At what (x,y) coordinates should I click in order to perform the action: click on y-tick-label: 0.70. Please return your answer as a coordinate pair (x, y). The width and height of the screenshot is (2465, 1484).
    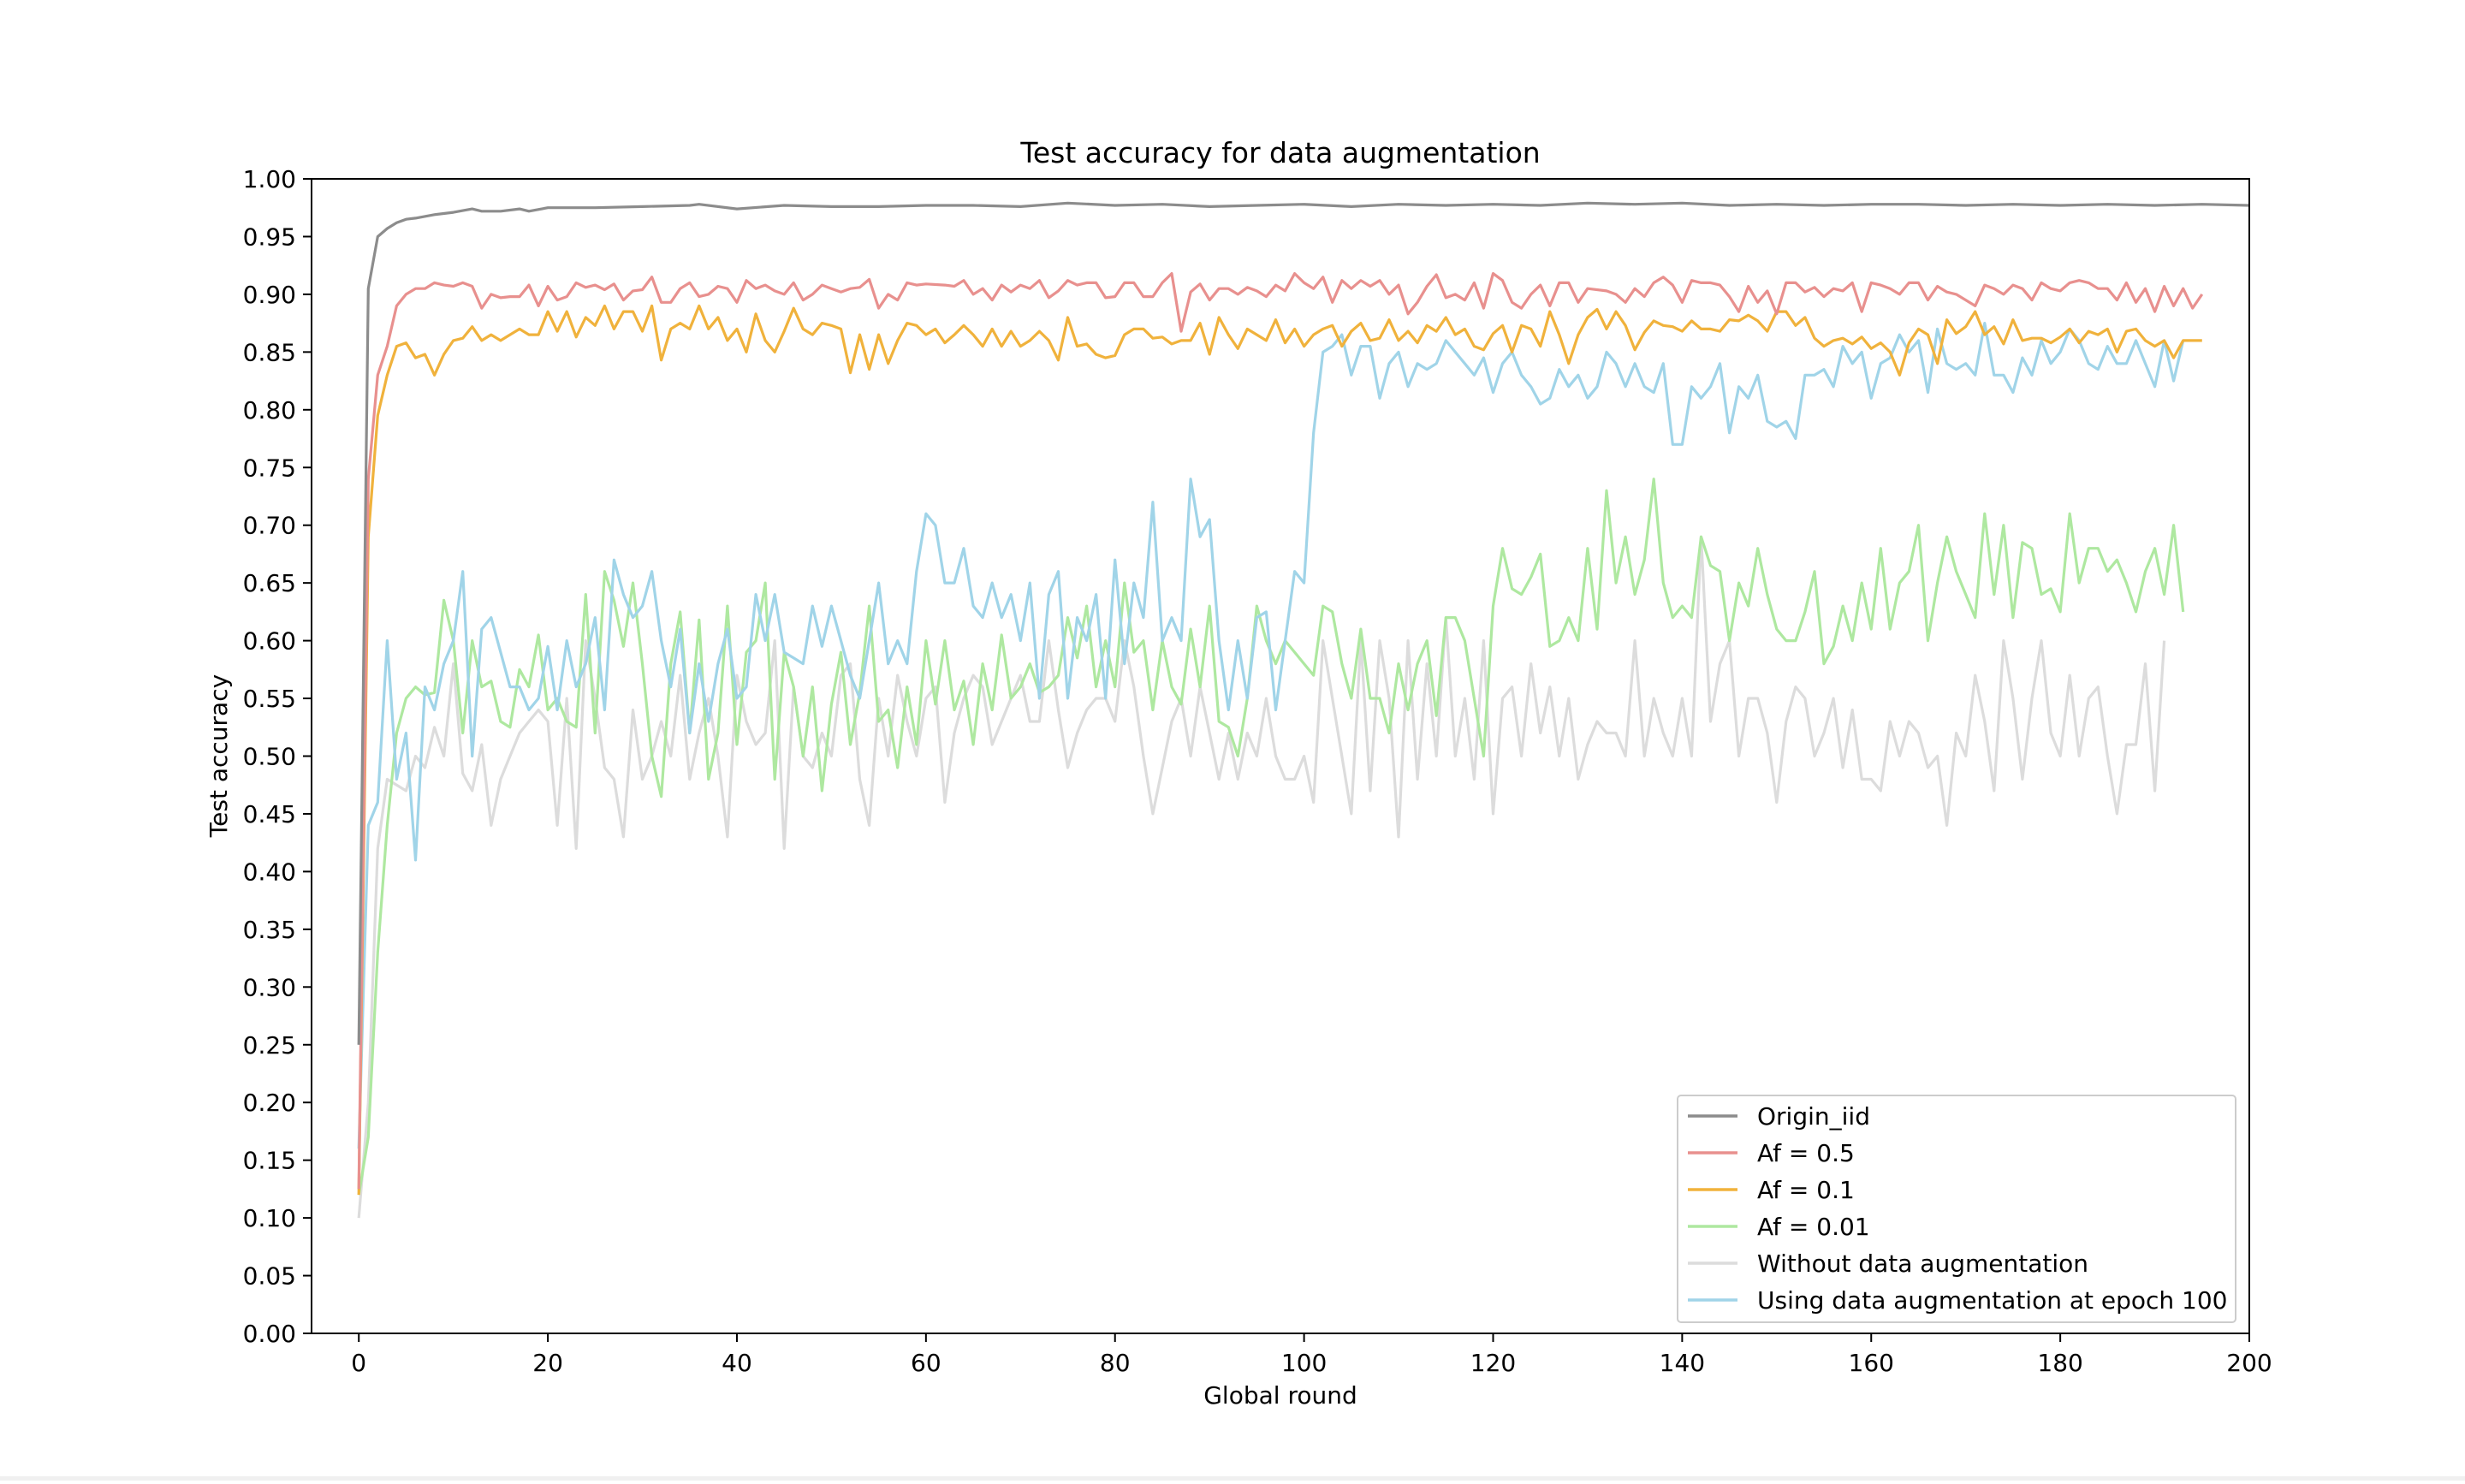
    Looking at the image, I should click on (269, 526).